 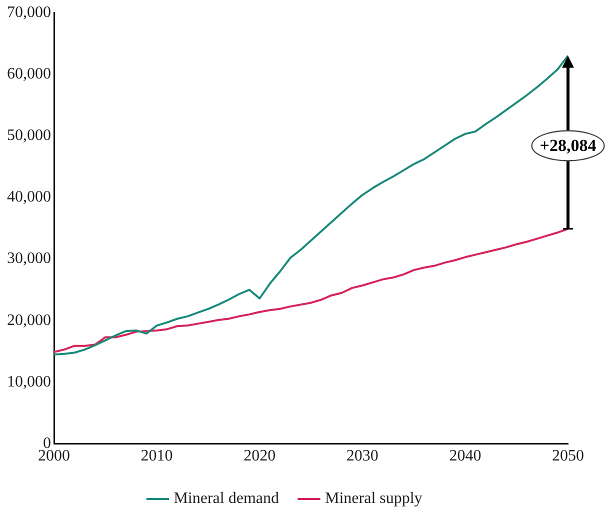 What do you see at coordinates (29, 73) in the screenshot?
I see `y-tick-label: 60,000` at bounding box center [29, 73].